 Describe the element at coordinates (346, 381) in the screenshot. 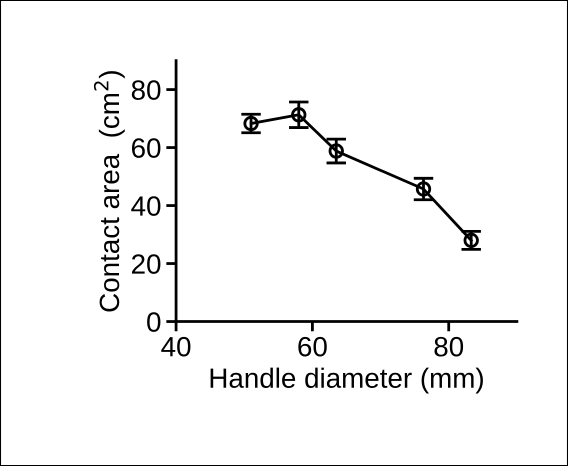

I see `x-axis-title: Handle diameter (mm)` at that location.